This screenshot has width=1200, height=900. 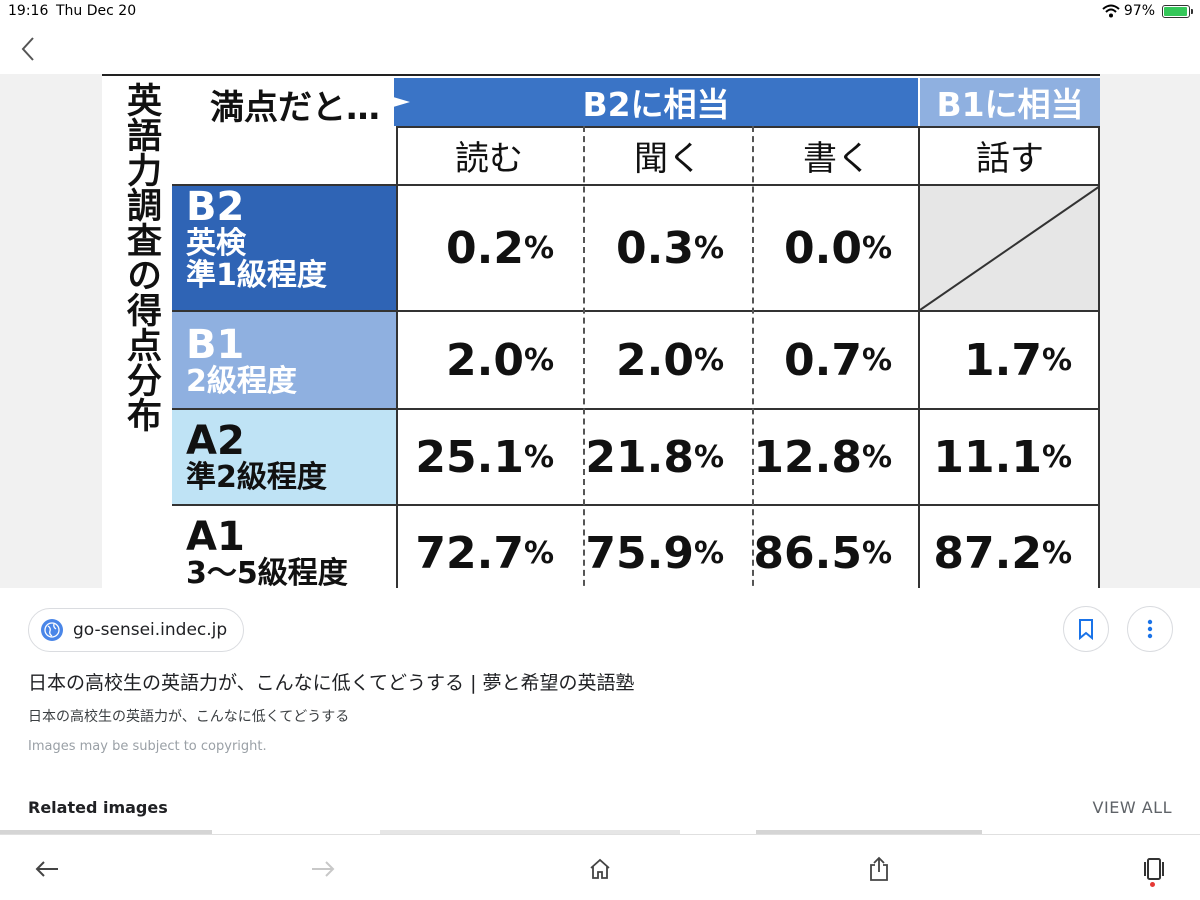 What do you see at coordinates (215, 441) in the screenshot?
I see `row-code: A2` at bounding box center [215, 441].